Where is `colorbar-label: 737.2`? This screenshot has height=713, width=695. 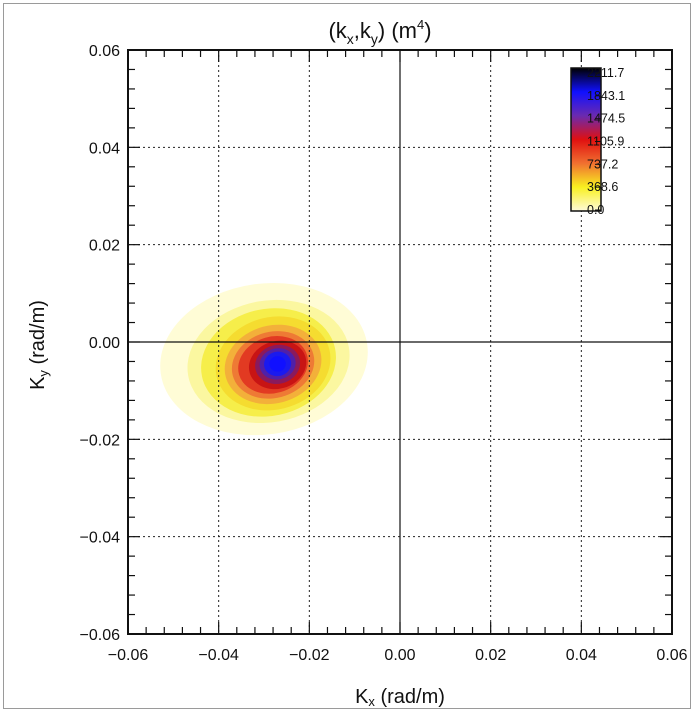
colorbar-label: 737.2 is located at coordinates (602, 164).